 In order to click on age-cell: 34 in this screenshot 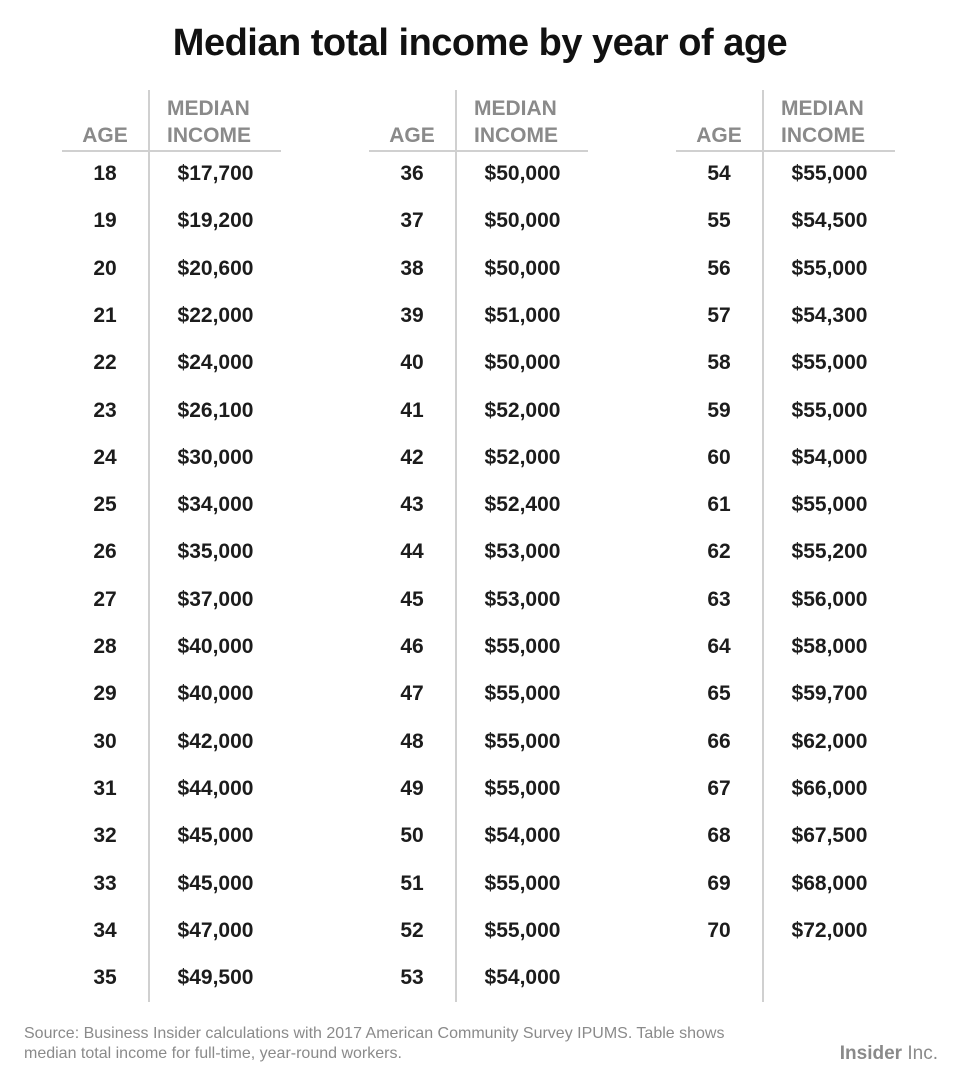, I will do `click(105, 930)`.